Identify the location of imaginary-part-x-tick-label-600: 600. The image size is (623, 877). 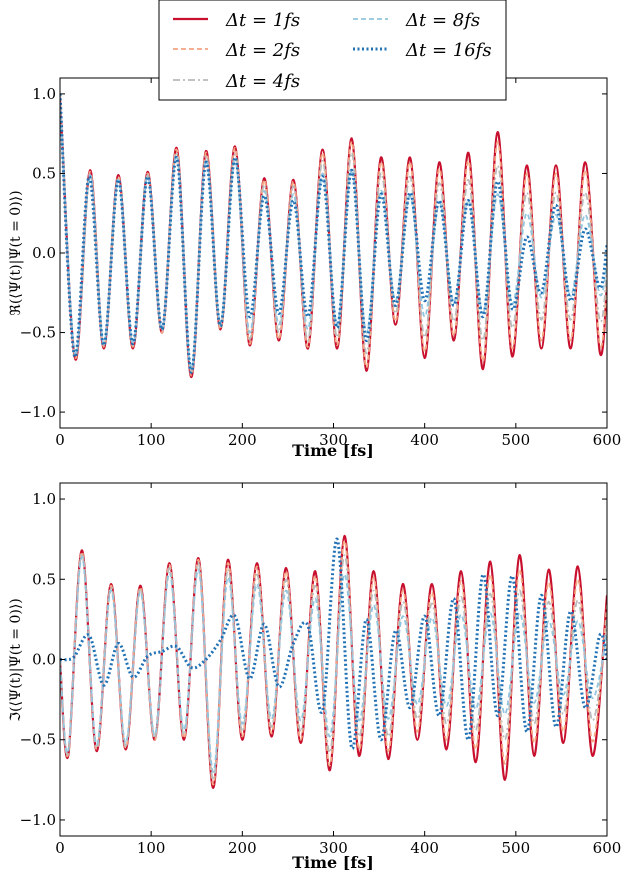
(607, 848).